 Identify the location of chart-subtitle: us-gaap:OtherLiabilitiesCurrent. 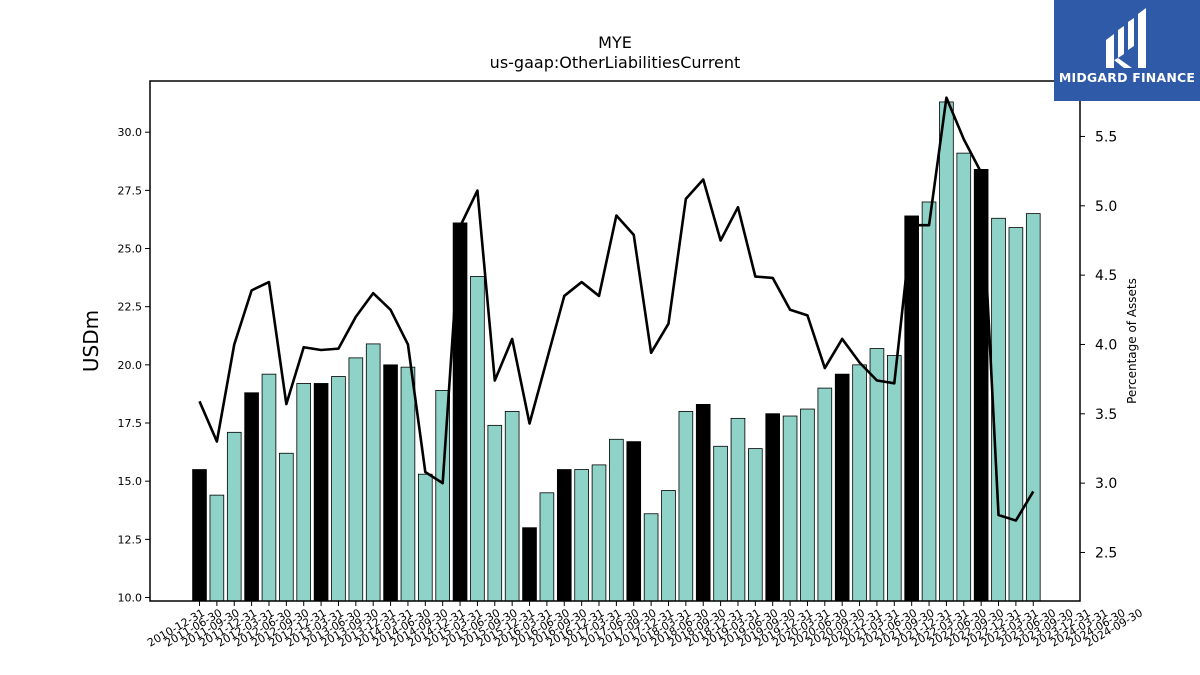
(615, 62).